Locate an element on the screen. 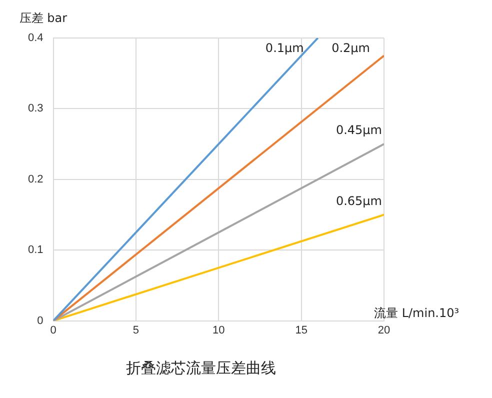 The height and width of the screenshot is (398, 492). series-label: 0.2μm is located at coordinates (351, 48).